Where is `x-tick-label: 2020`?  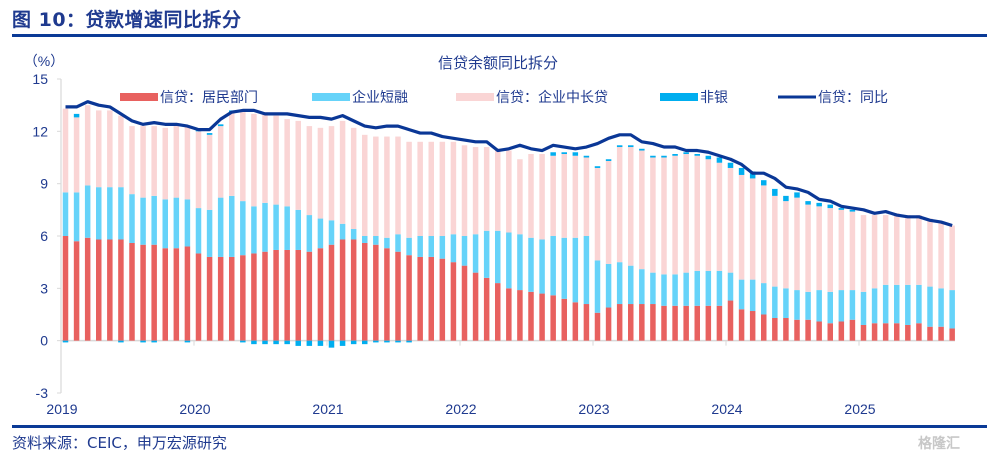
x-tick-label: 2020 is located at coordinates (194, 409).